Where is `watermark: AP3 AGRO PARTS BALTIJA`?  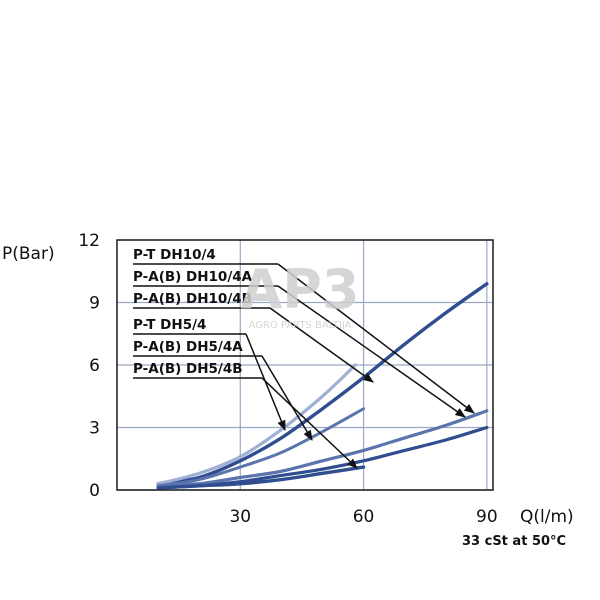
watermark: AP3 AGRO PARTS BALTIJA is located at coordinates (300, 294).